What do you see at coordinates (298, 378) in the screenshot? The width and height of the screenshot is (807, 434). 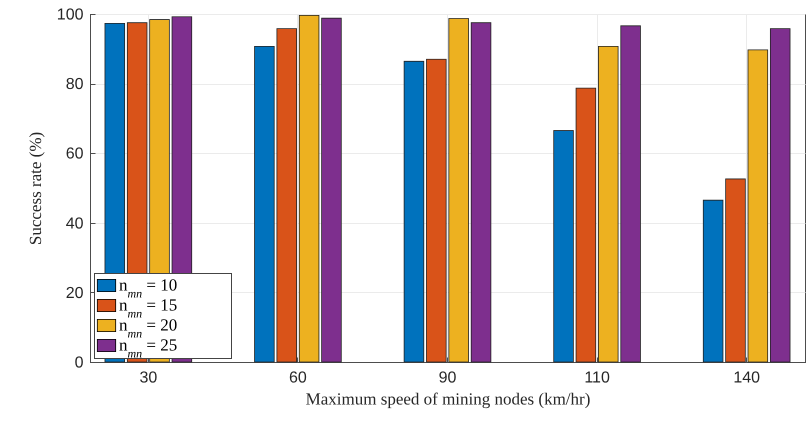 I see `x-tick-label: 60` at bounding box center [298, 378].